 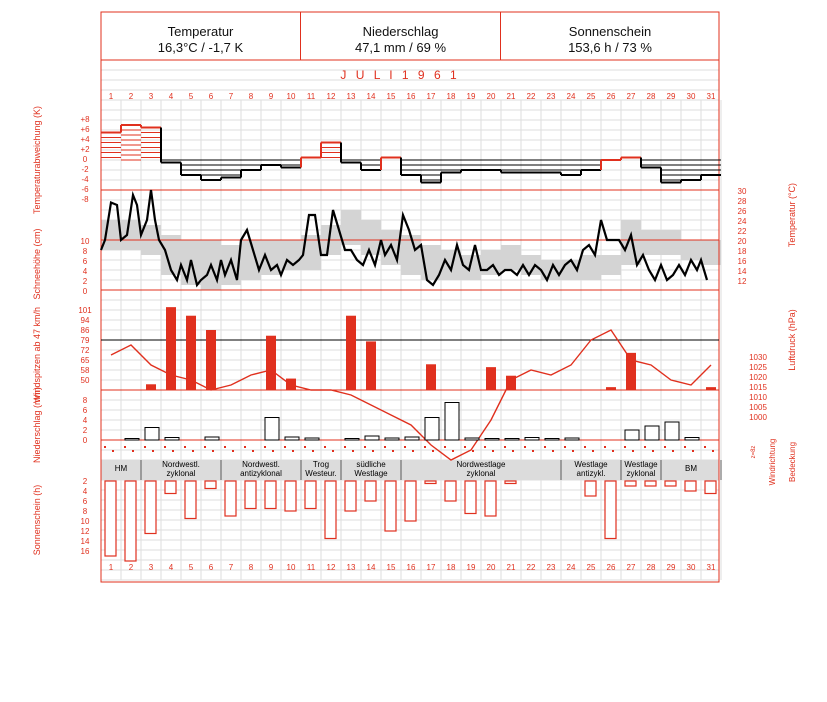 What do you see at coordinates (85, 291) in the screenshot?
I see `snow-tick: 0` at bounding box center [85, 291].